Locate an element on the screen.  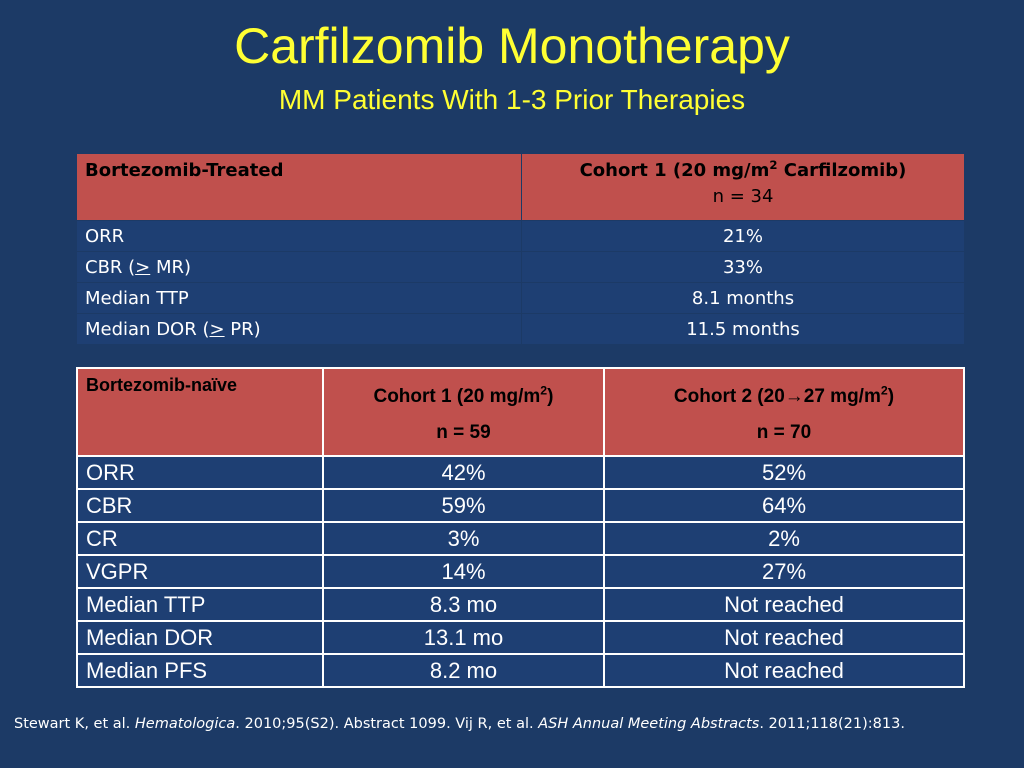
row-label: CR is located at coordinates (200, 538).